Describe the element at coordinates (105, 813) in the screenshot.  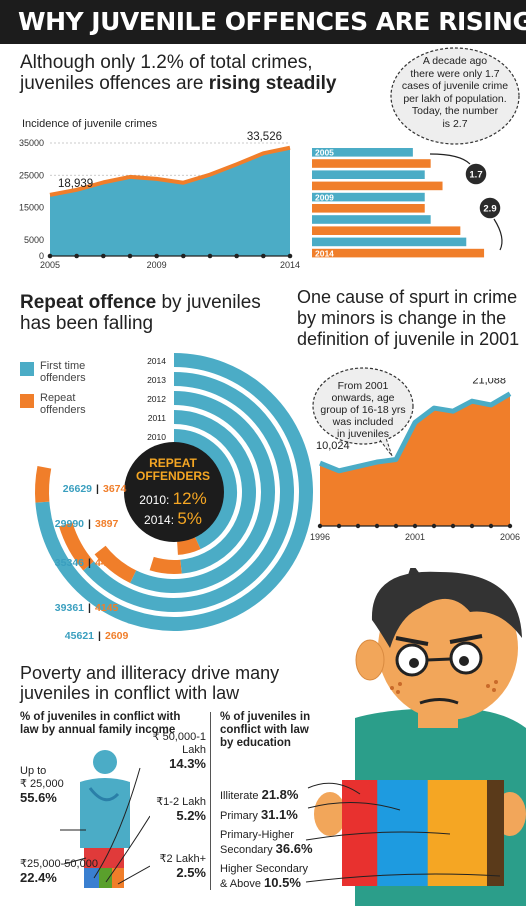
I see `figure-body` at that location.